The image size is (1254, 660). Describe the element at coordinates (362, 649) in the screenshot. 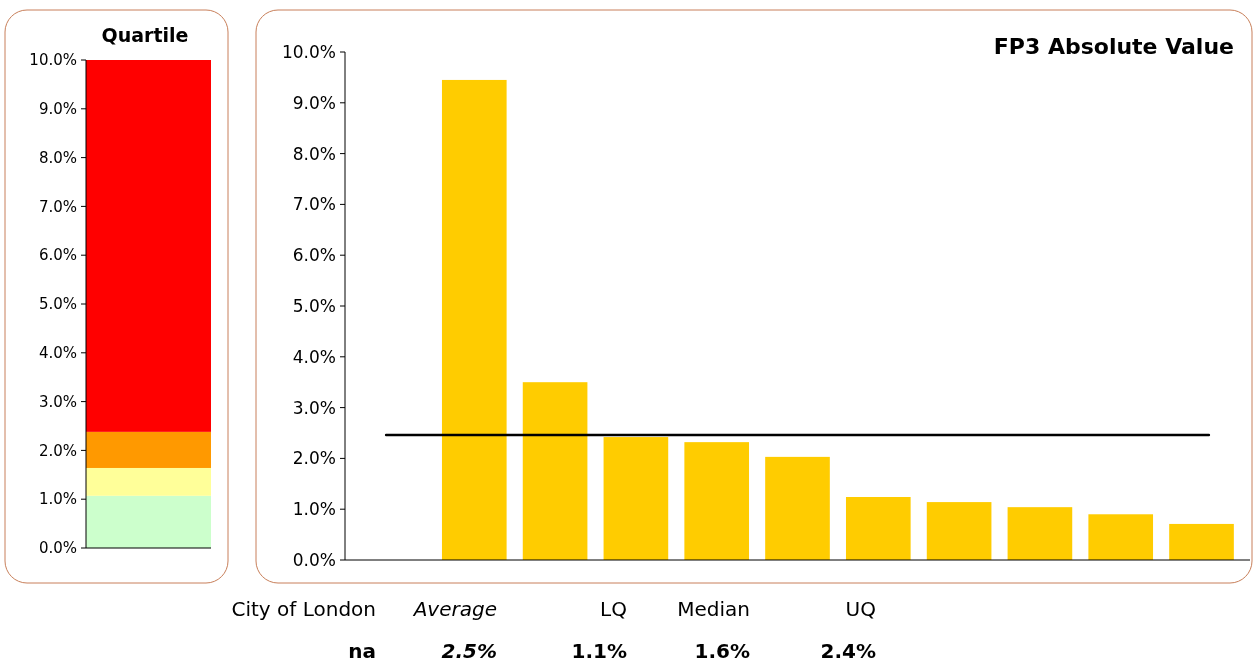

I see `text: na` at that location.